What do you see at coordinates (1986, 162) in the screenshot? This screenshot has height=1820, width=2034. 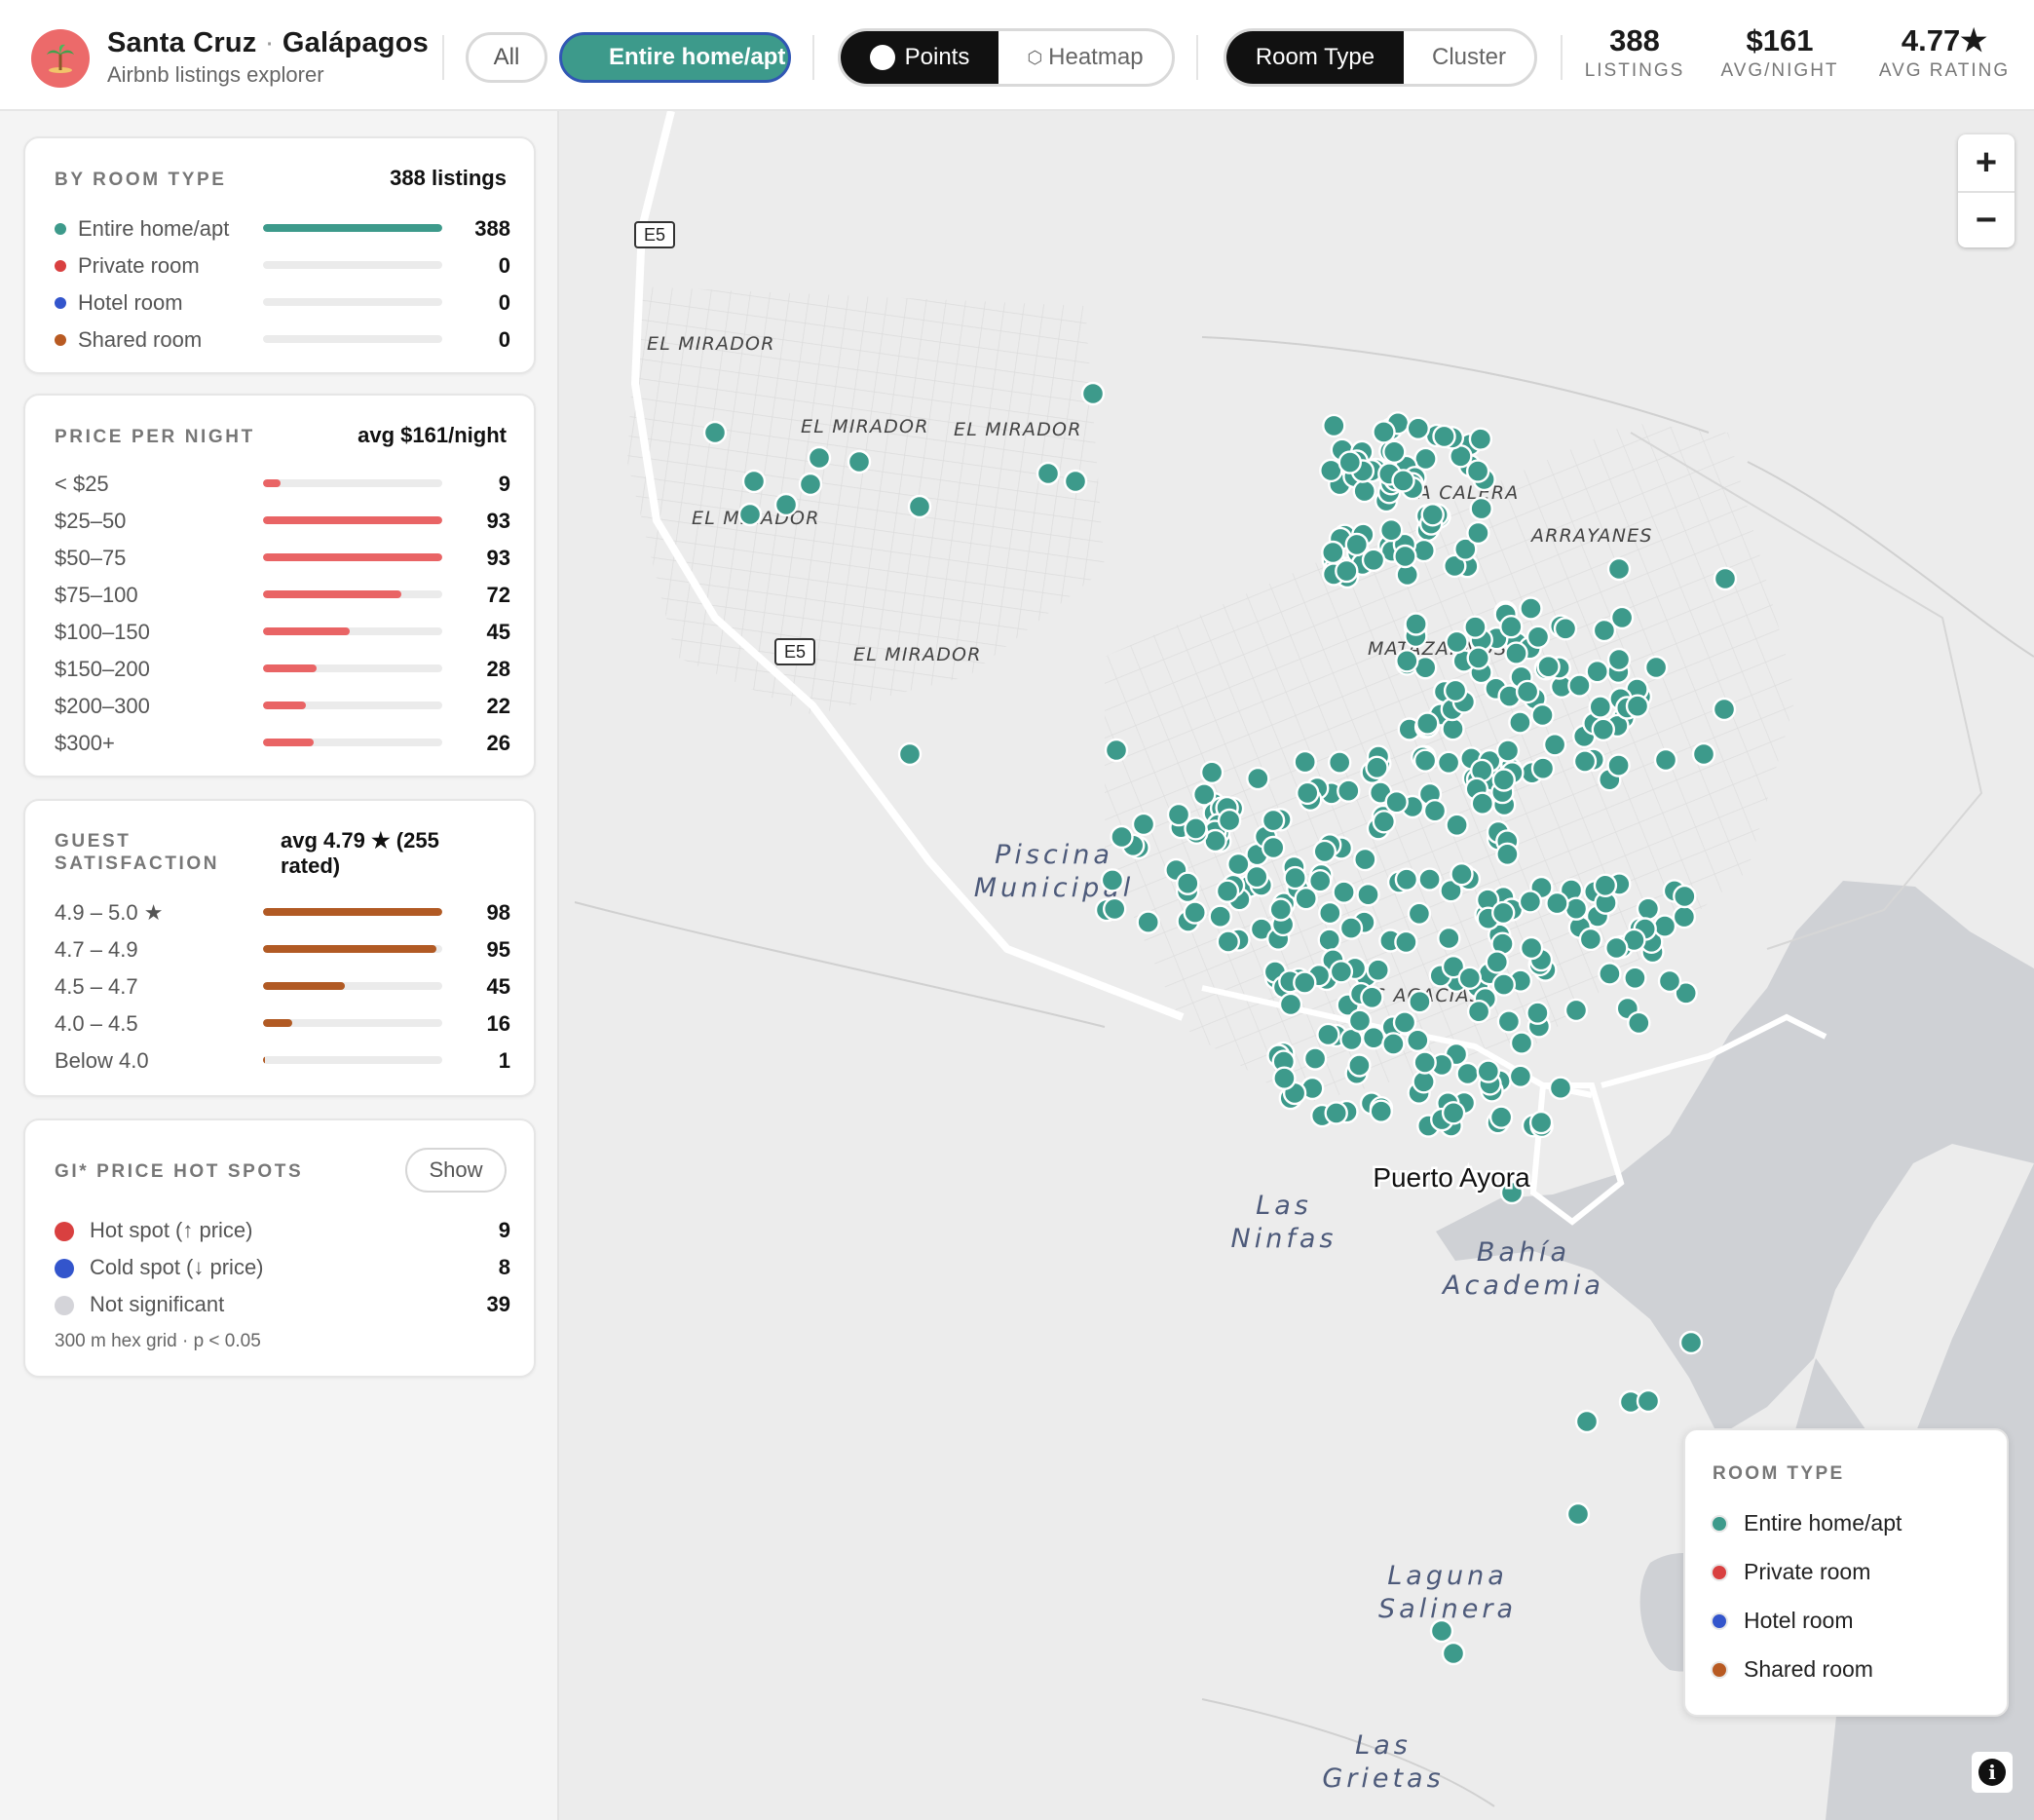 I see `zoom-in-button: +` at bounding box center [1986, 162].